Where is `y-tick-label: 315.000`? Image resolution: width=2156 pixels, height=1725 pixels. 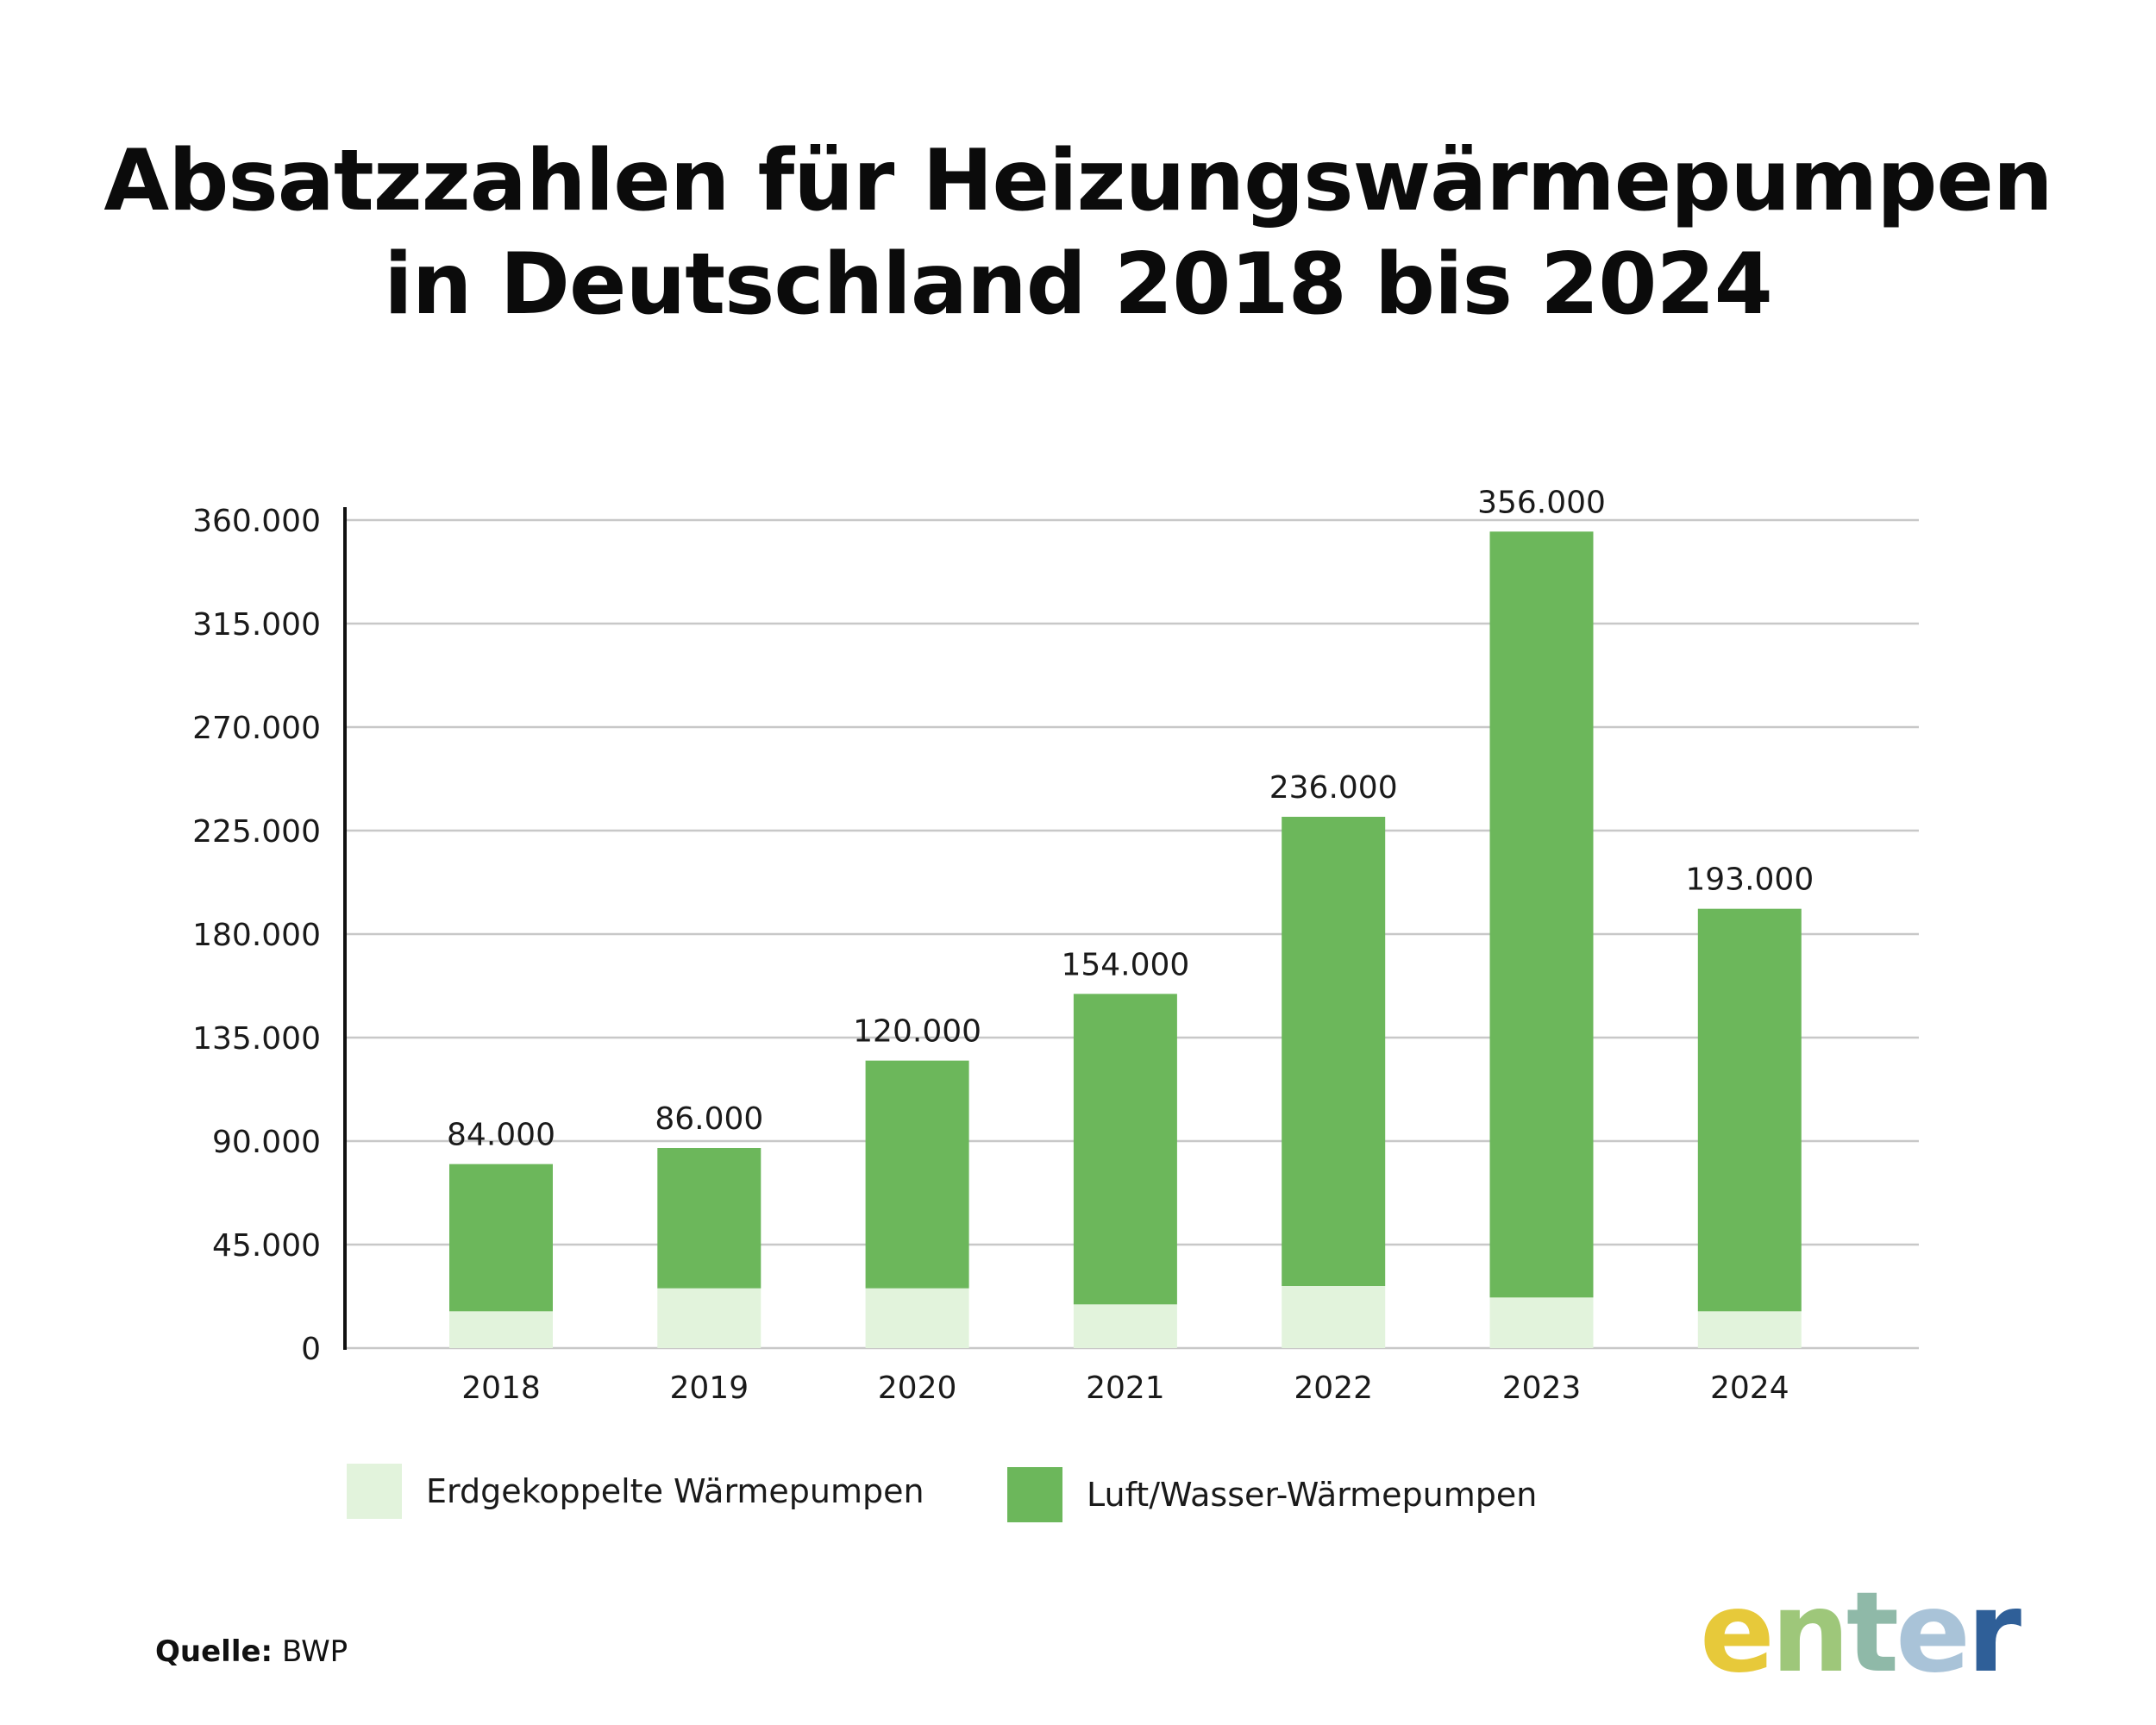 y-tick-label: 315.000 is located at coordinates (256, 625).